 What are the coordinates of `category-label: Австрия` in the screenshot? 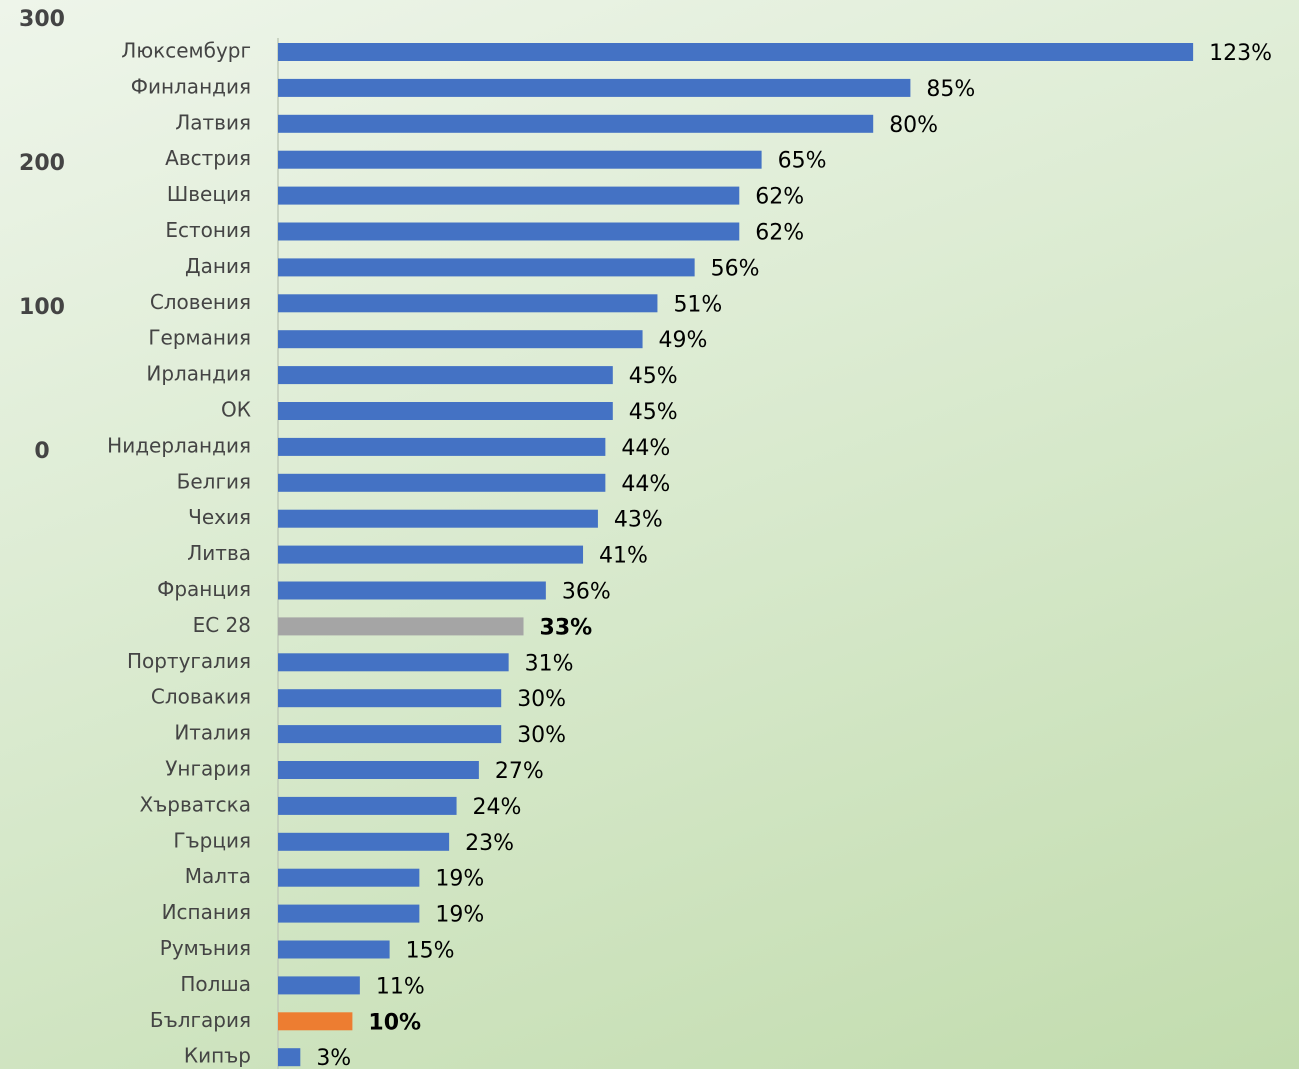 It's located at (208, 158).